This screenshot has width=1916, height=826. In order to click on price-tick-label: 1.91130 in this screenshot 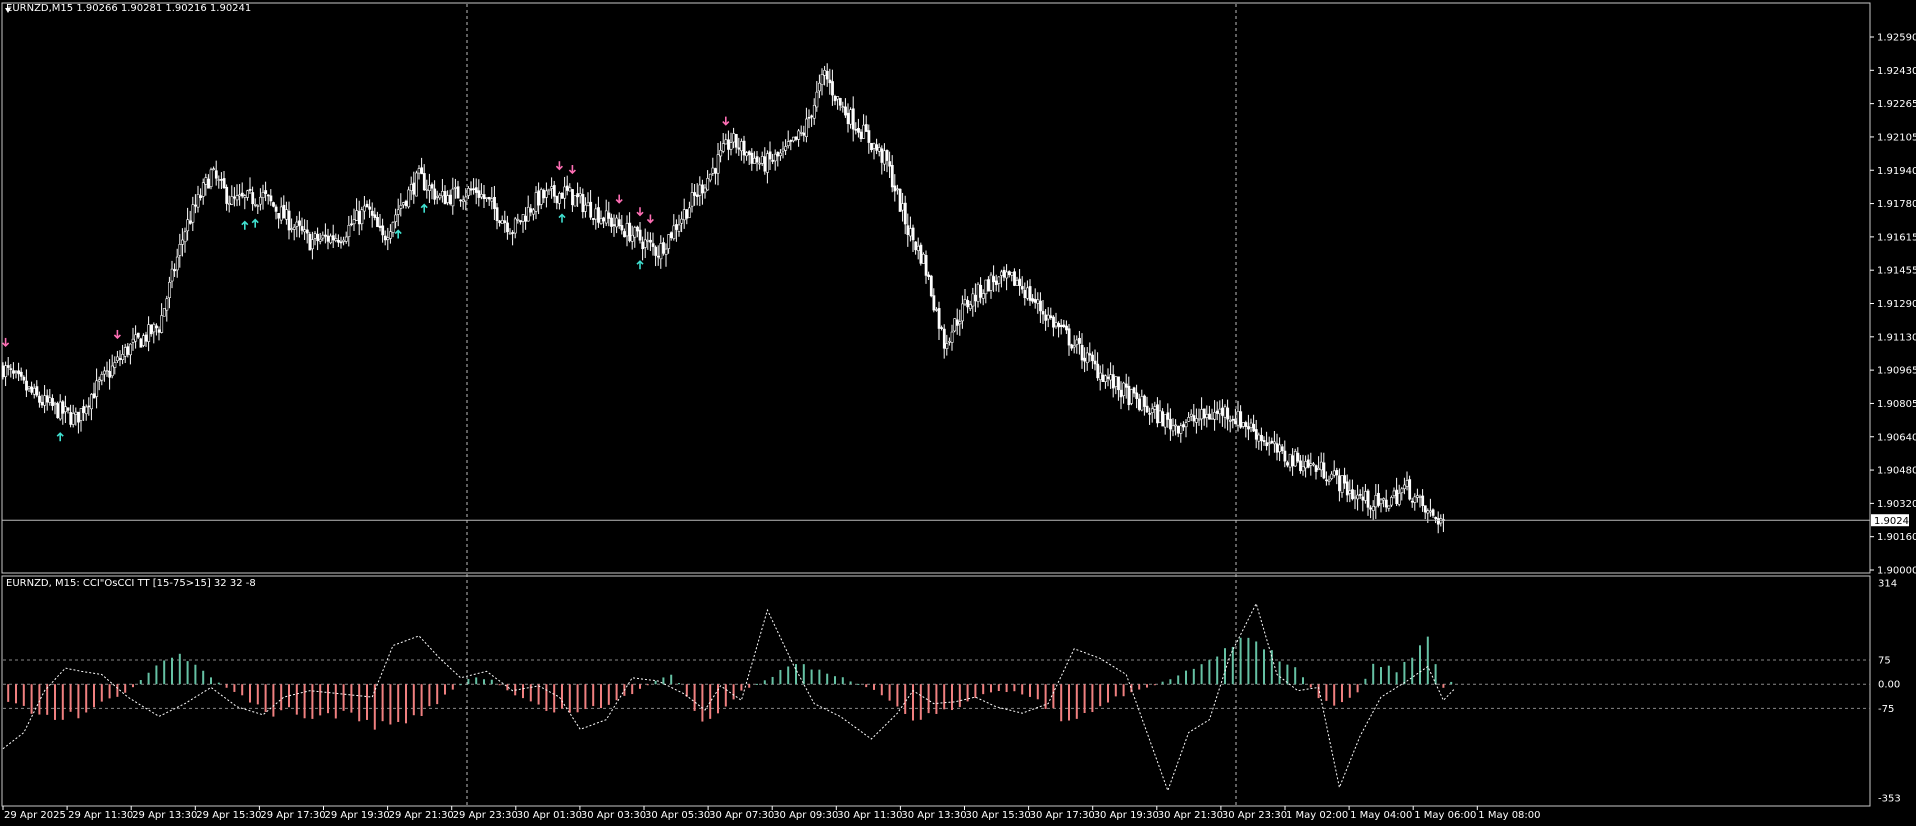, I will do `click(1896, 337)`.